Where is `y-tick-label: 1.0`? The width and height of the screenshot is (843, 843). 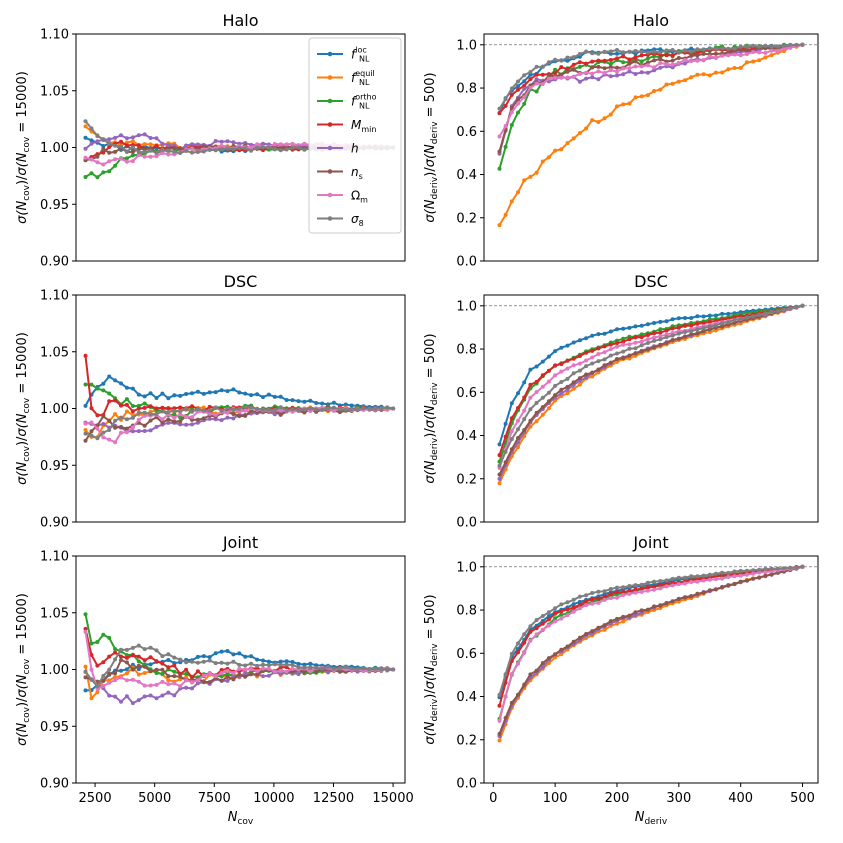 y-tick-label: 1.0 is located at coordinates (466, 45).